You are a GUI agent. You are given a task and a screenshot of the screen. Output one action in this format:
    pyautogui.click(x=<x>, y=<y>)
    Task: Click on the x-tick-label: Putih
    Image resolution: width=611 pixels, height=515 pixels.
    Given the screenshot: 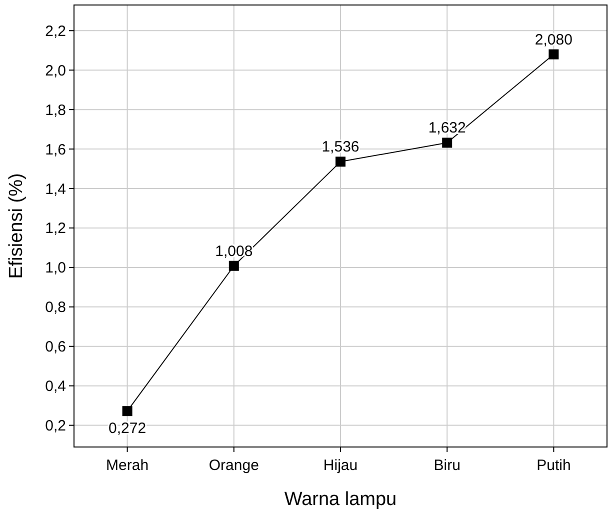 What is the action you would take?
    pyautogui.click(x=553, y=465)
    